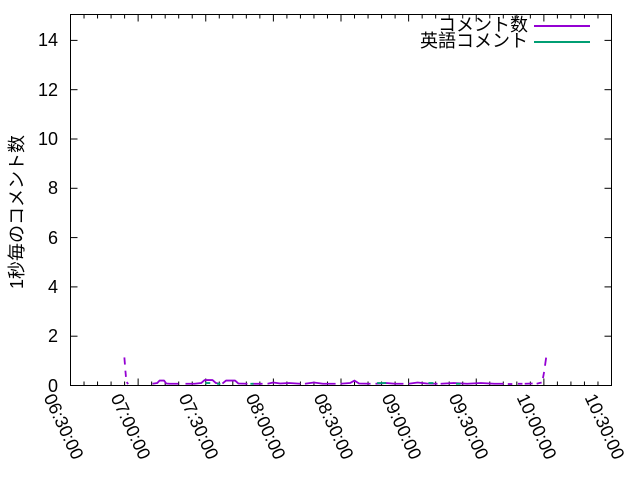 Image resolution: width=640 pixels, height=480 pixels. What do you see at coordinates (474, 41) in the screenshot?
I see `legend-label: 英語コメント` at bounding box center [474, 41].